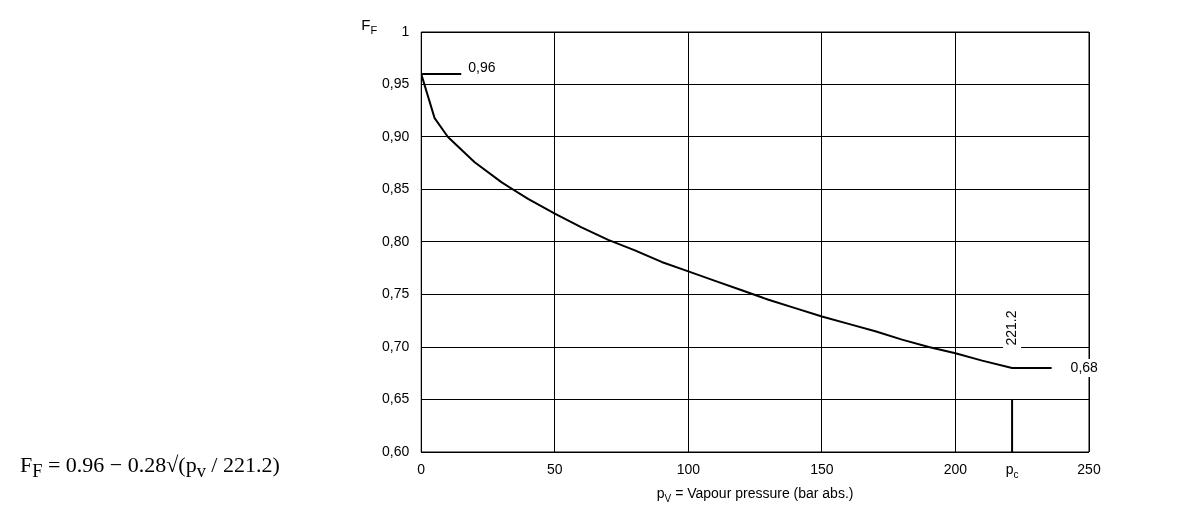 This screenshot has height=522, width=1189. Describe the element at coordinates (482, 66) in the screenshot. I see `annotation: 0,96` at that location.